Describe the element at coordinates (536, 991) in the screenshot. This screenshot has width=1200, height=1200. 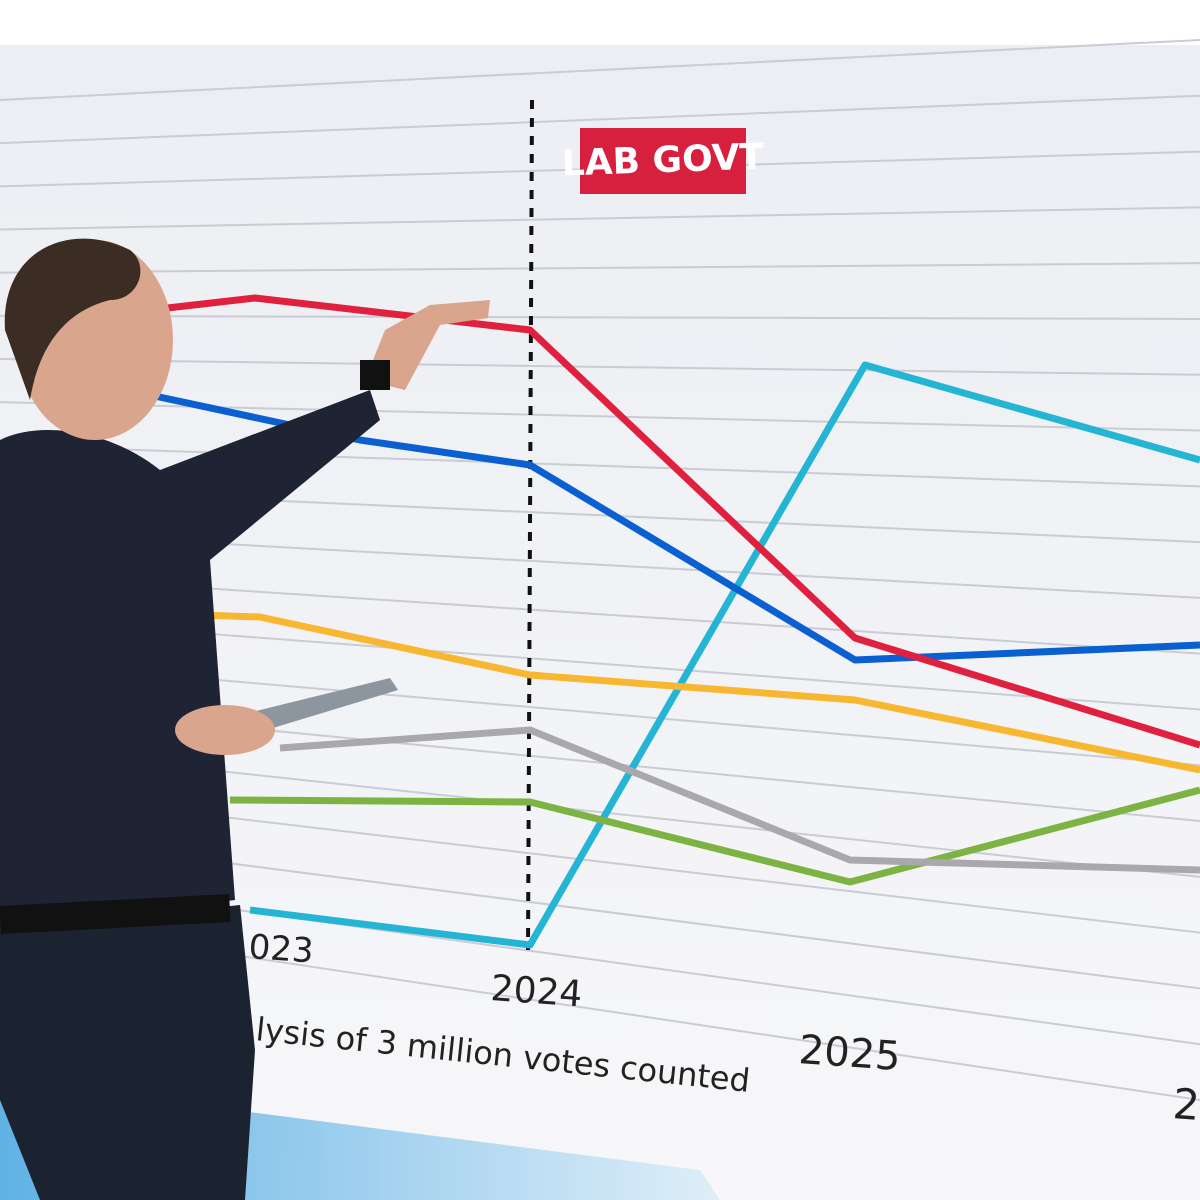
I see `axis-label: 2024` at that location.